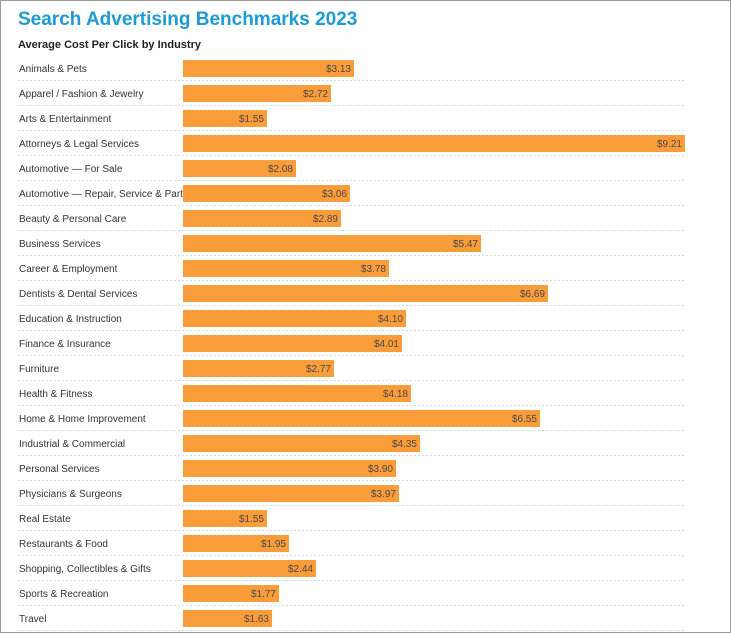  I want to click on category-label: Sports & Recreation, so click(64, 594).